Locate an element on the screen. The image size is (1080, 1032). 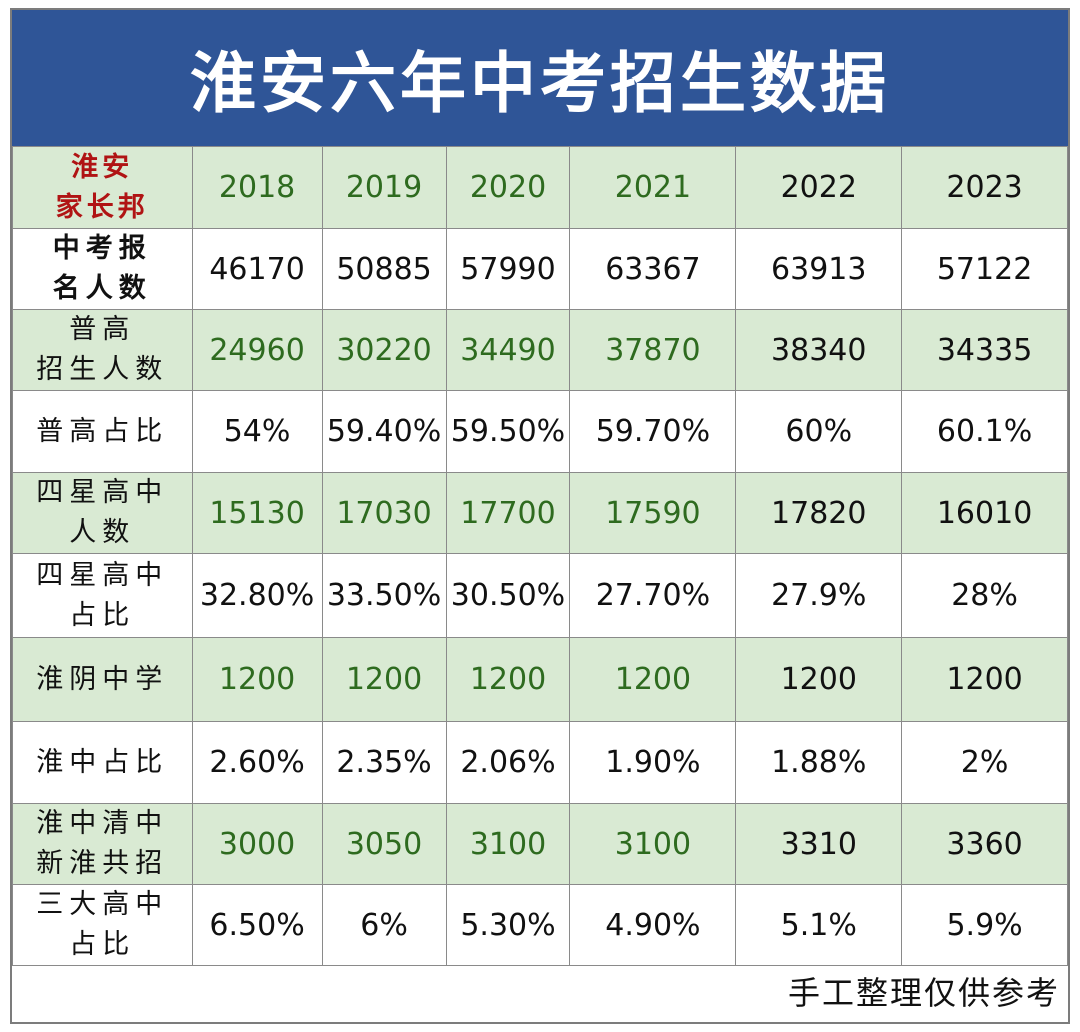
table-cell: 54% is located at coordinates (257, 431).